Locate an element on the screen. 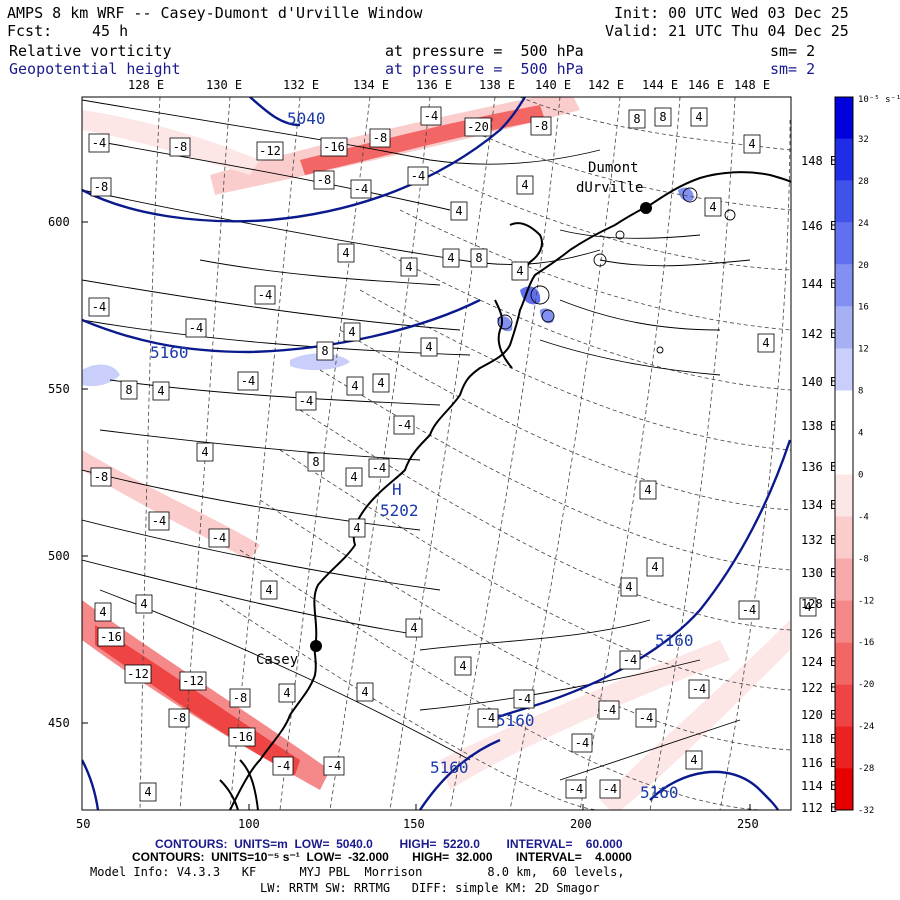  top-lon-label: 134 E is located at coordinates (371, 85).